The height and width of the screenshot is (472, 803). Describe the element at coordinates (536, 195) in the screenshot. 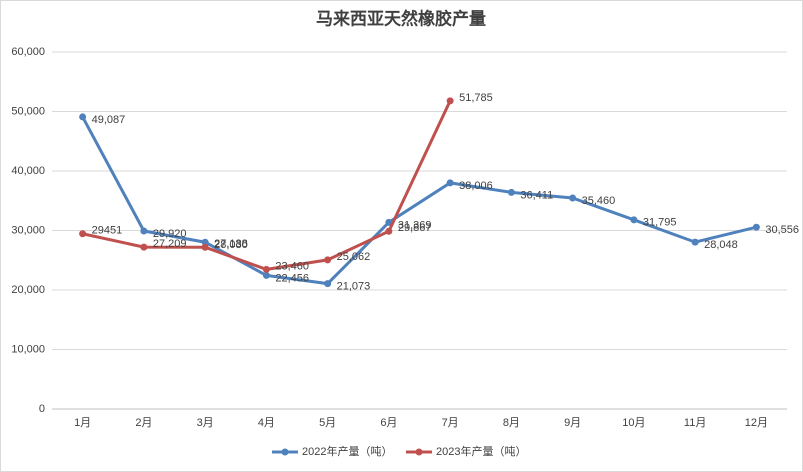

I see `data-label: 36,411` at that location.